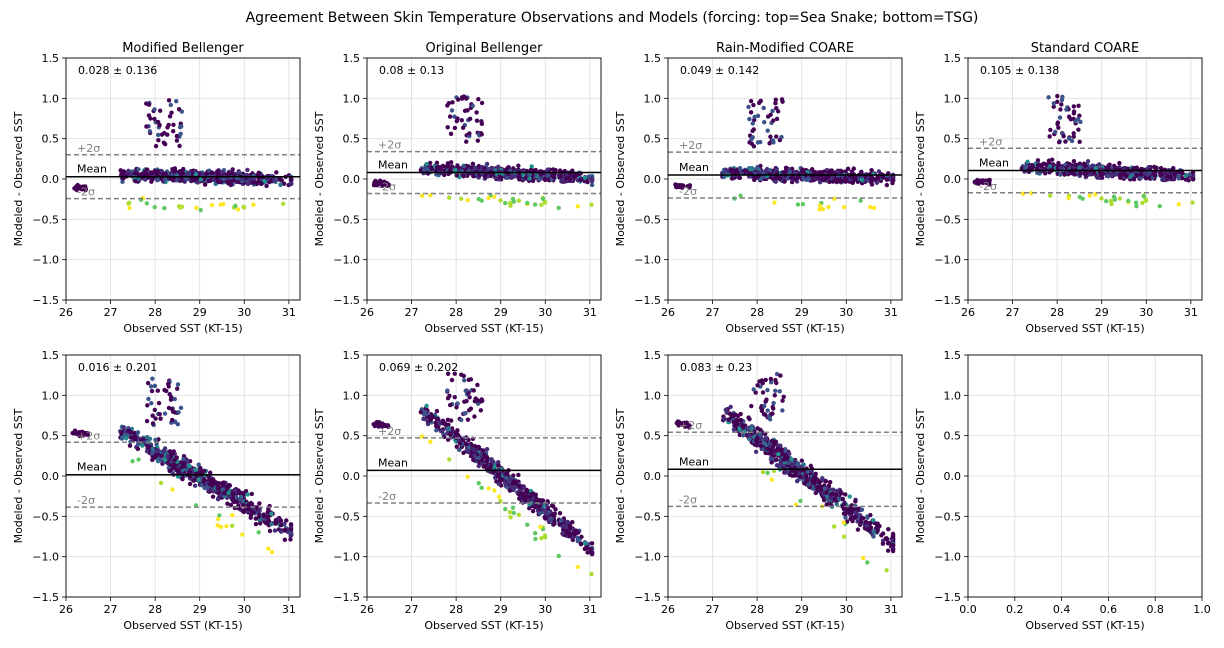 This screenshot has height=648, width=1224. Describe the element at coordinates (501, 312) in the screenshot. I see `x-tick-label: 29` at that location.